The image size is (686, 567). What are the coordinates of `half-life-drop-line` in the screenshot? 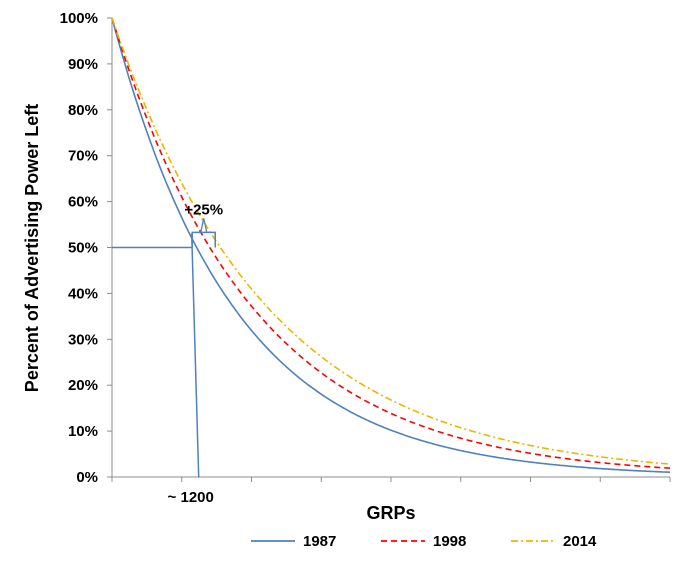 It's located at (195, 355).